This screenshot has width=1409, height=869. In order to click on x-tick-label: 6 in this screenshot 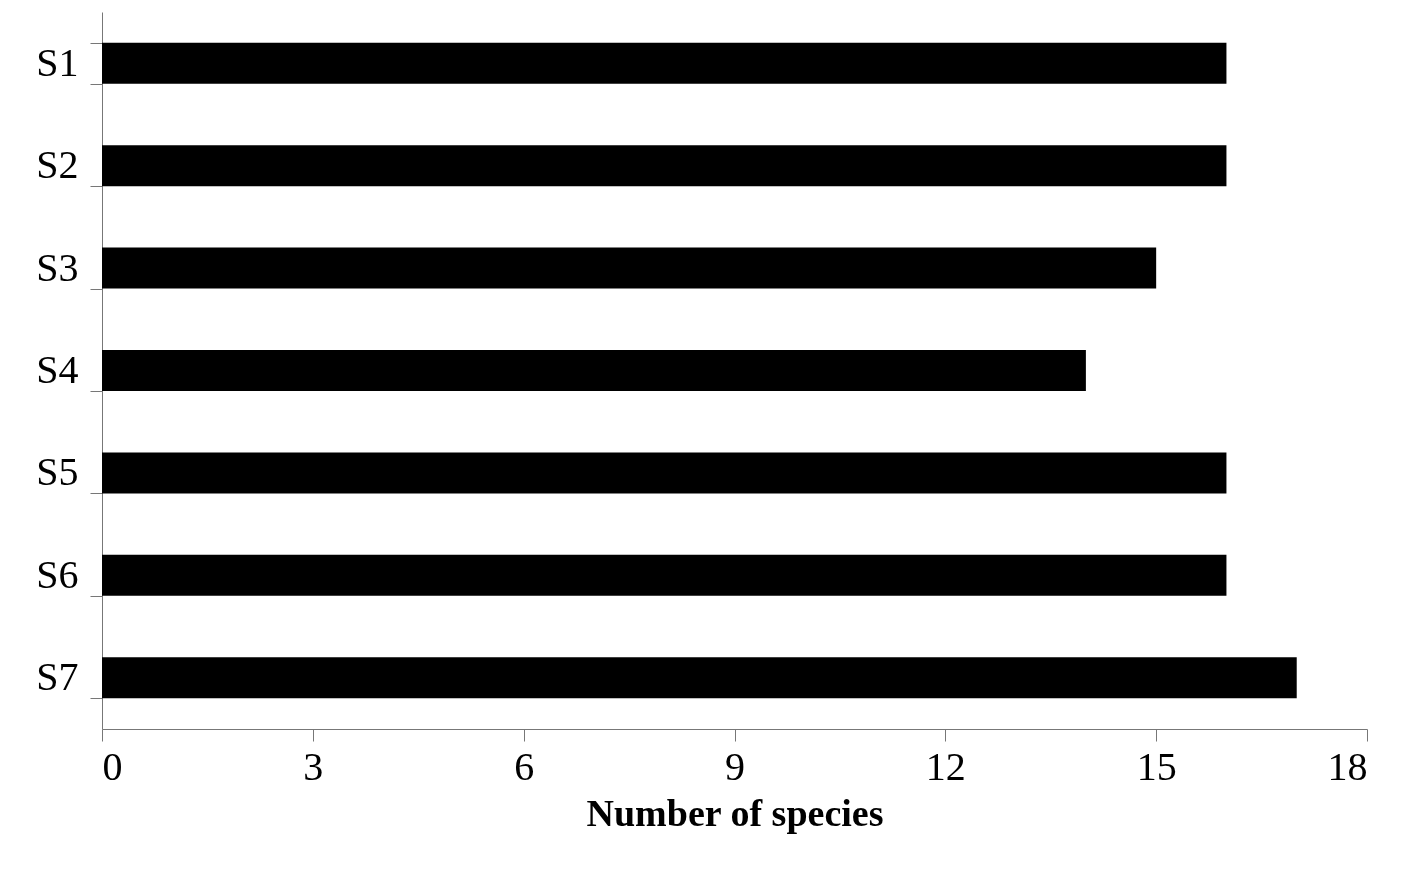, I will do `click(524, 766)`.